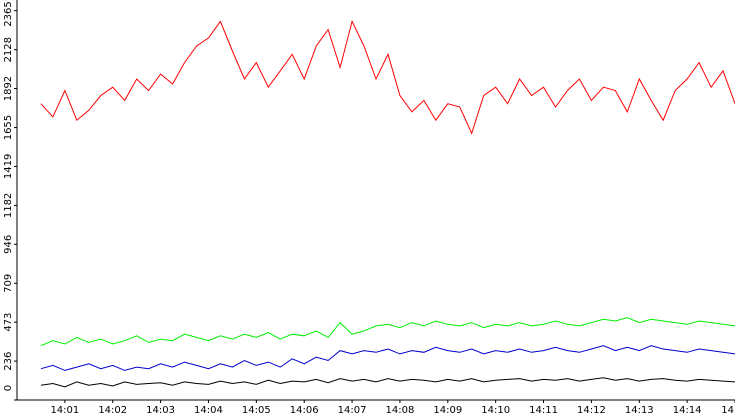 This screenshot has height=415, width=735. Describe the element at coordinates (8, 361) in the screenshot. I see `y-tick-label: 236` at that location.